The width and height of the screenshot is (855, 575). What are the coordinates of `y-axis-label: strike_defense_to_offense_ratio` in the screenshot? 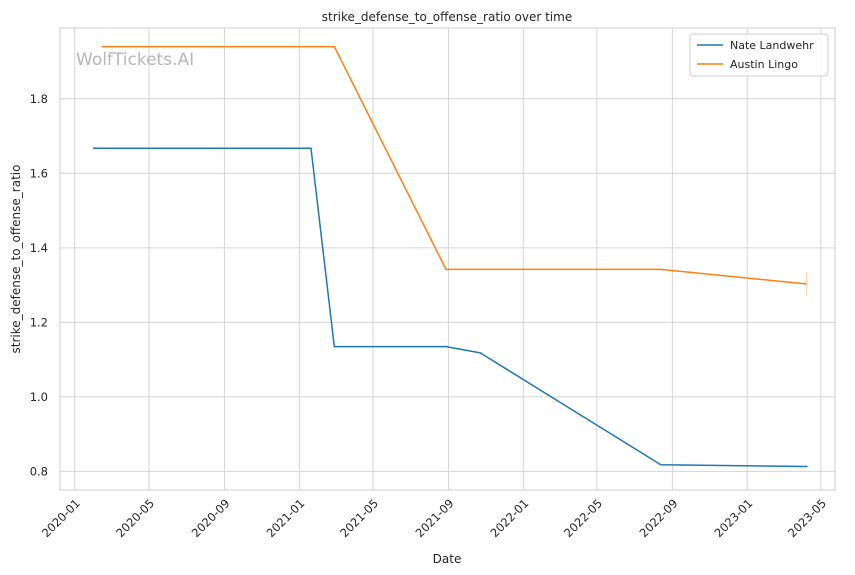 It's located at (16, 259).